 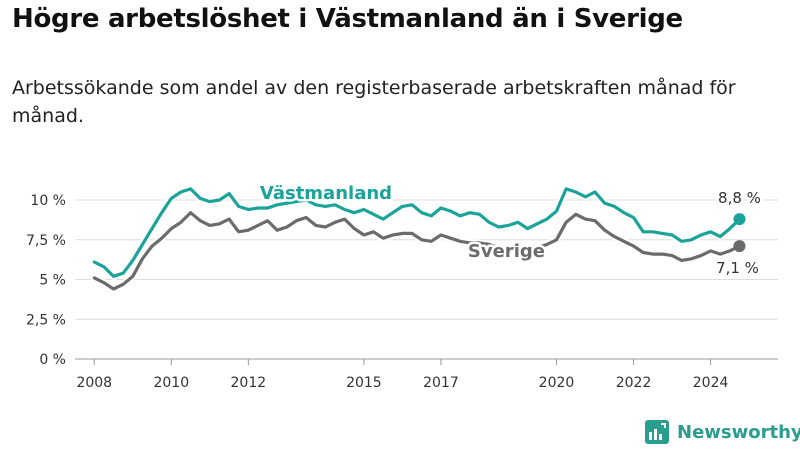 I want to click on series-label-sverige: Sverige, so click(x=506, y=251).